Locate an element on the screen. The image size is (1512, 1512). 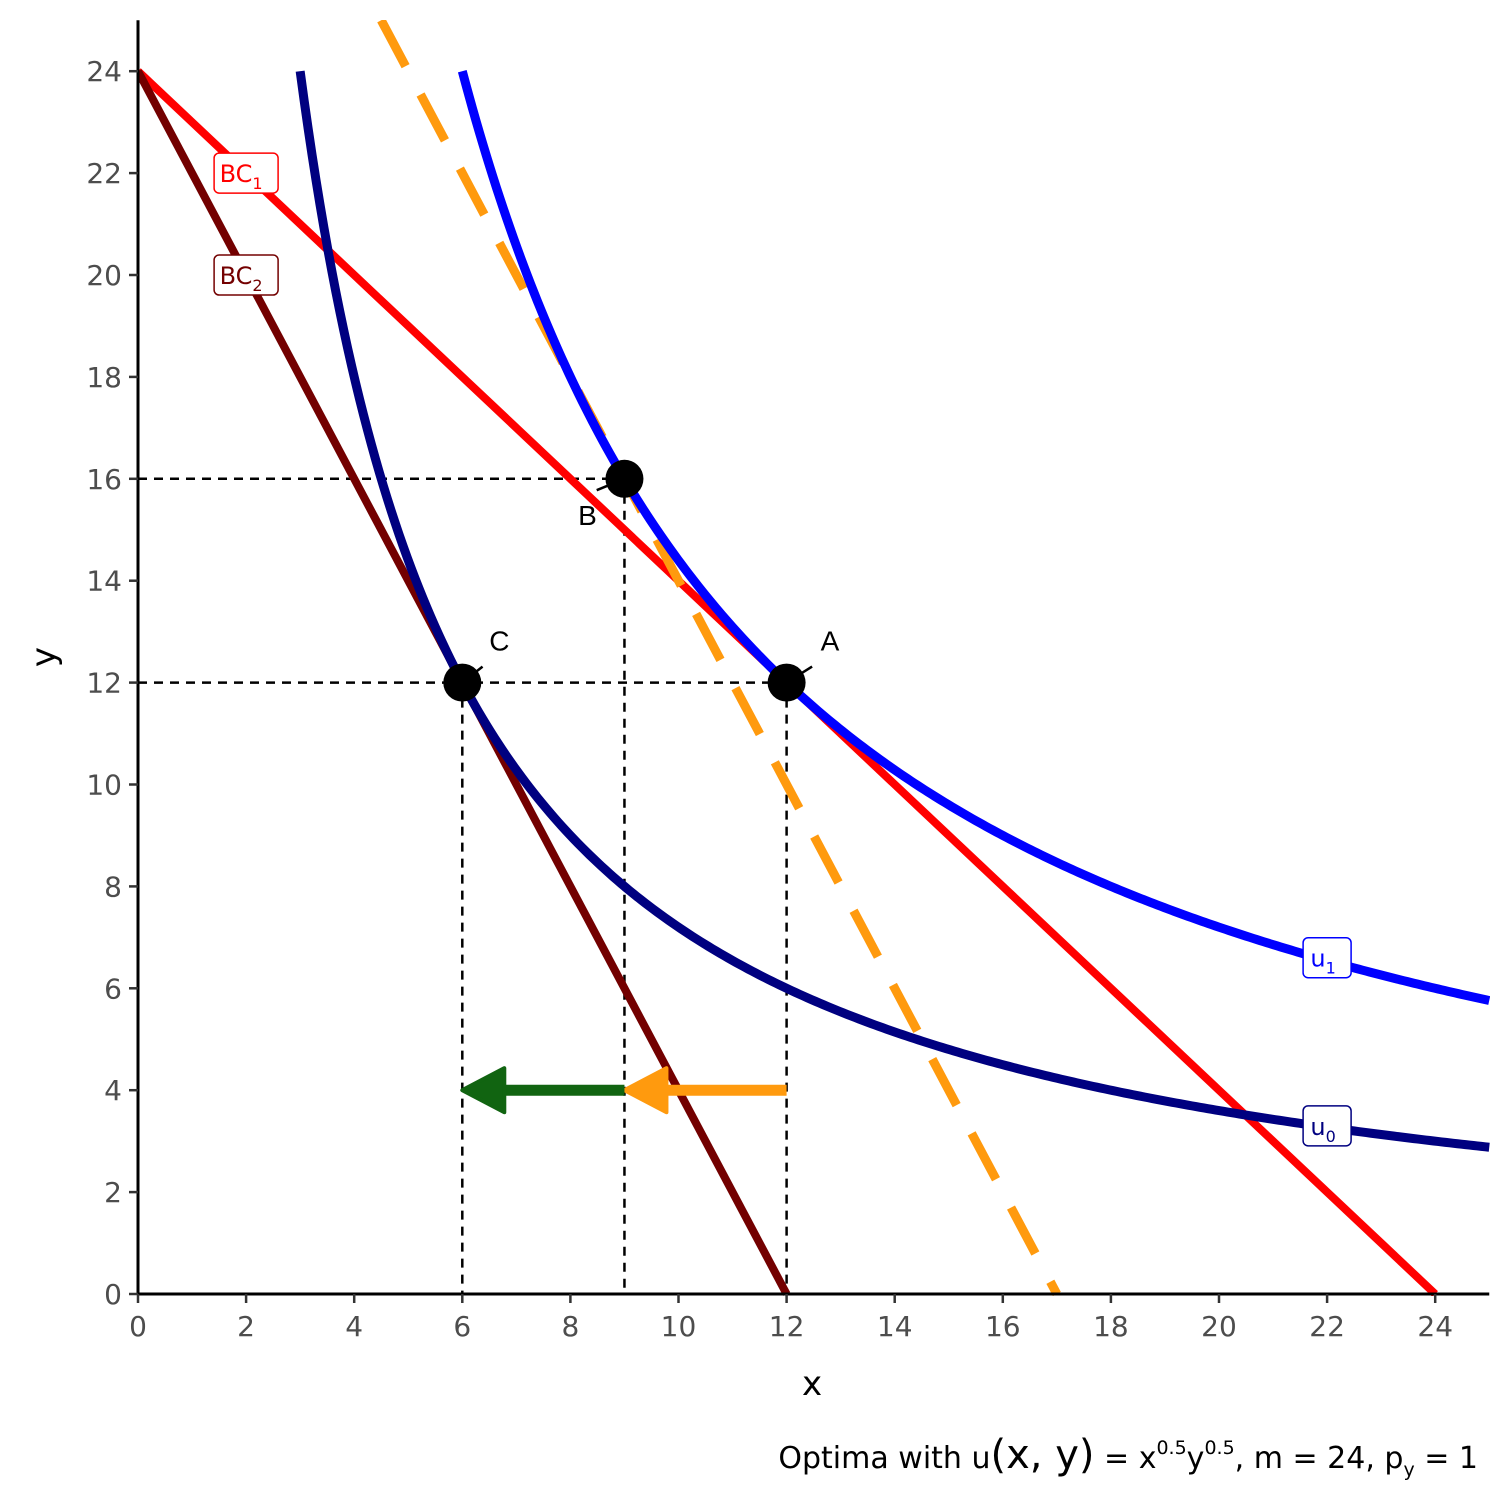
x-tick-label-14: 14 is located at coordinates (895, 1326).